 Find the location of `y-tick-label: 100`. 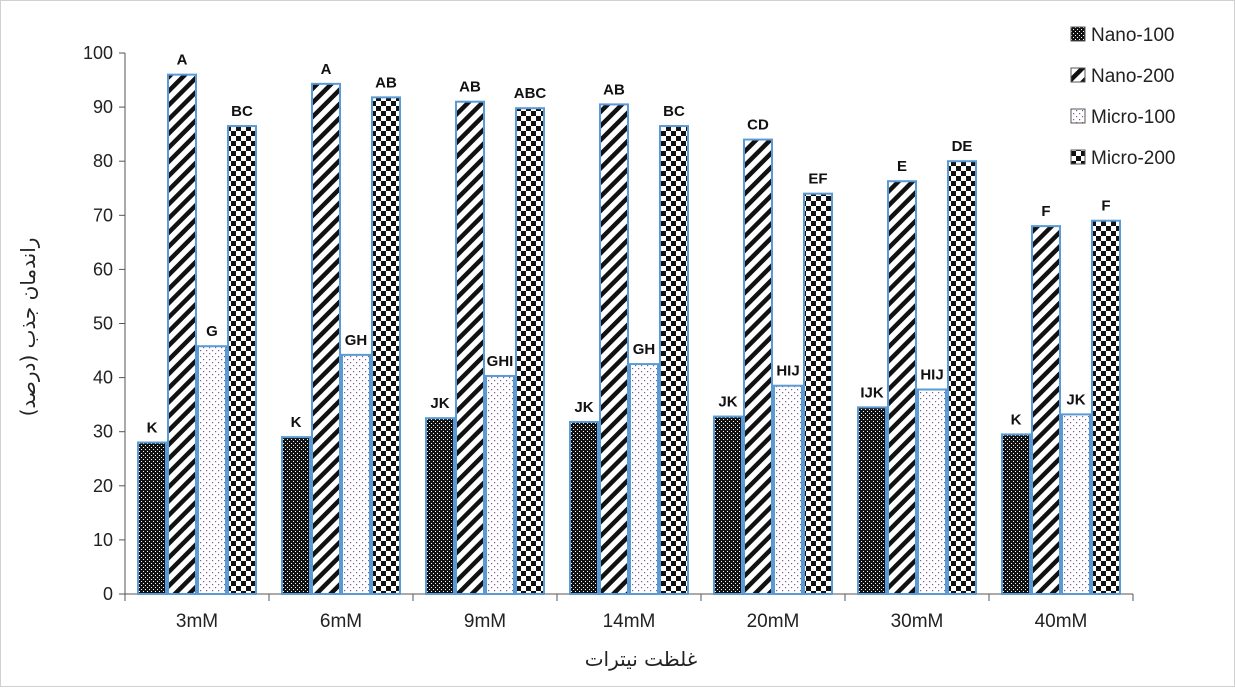

y-tick-label: 100 is located at coordinates (98, 53).